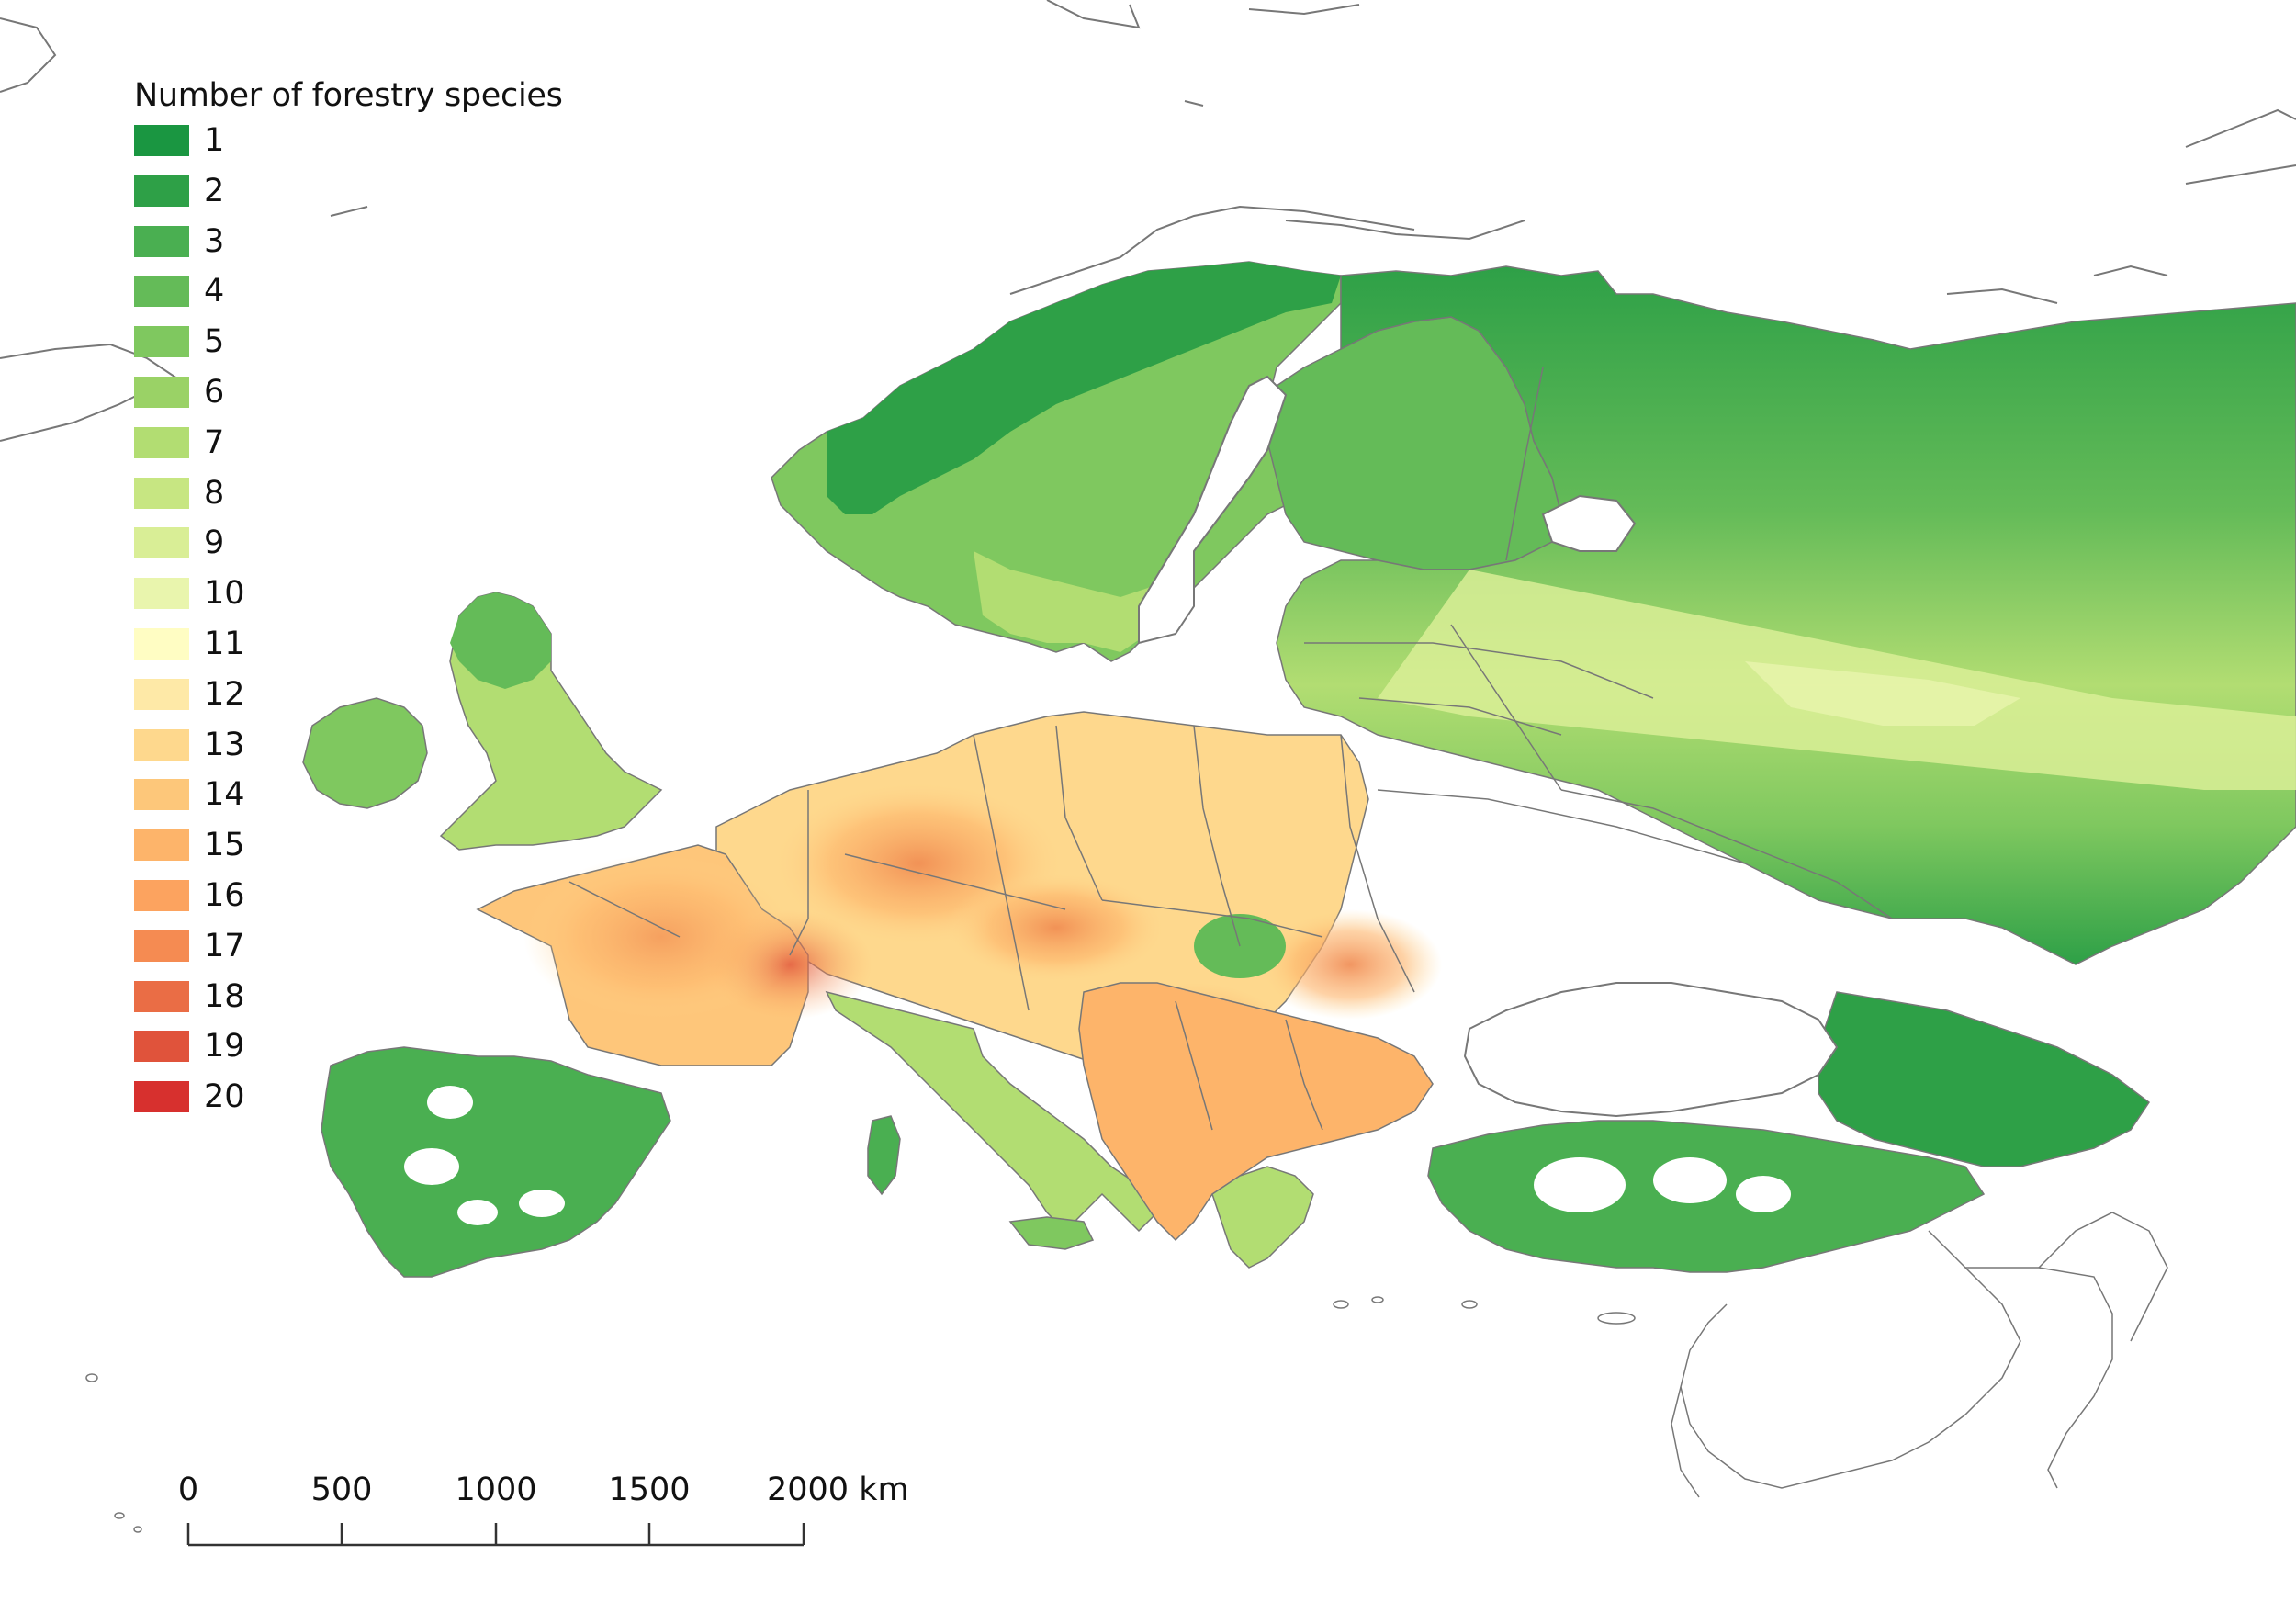 The height and width of the screenshot is (1624, 2296). Describe the element at coordinates (1350, 964) in the screenshot. I see `hotspot-romania` at that location.